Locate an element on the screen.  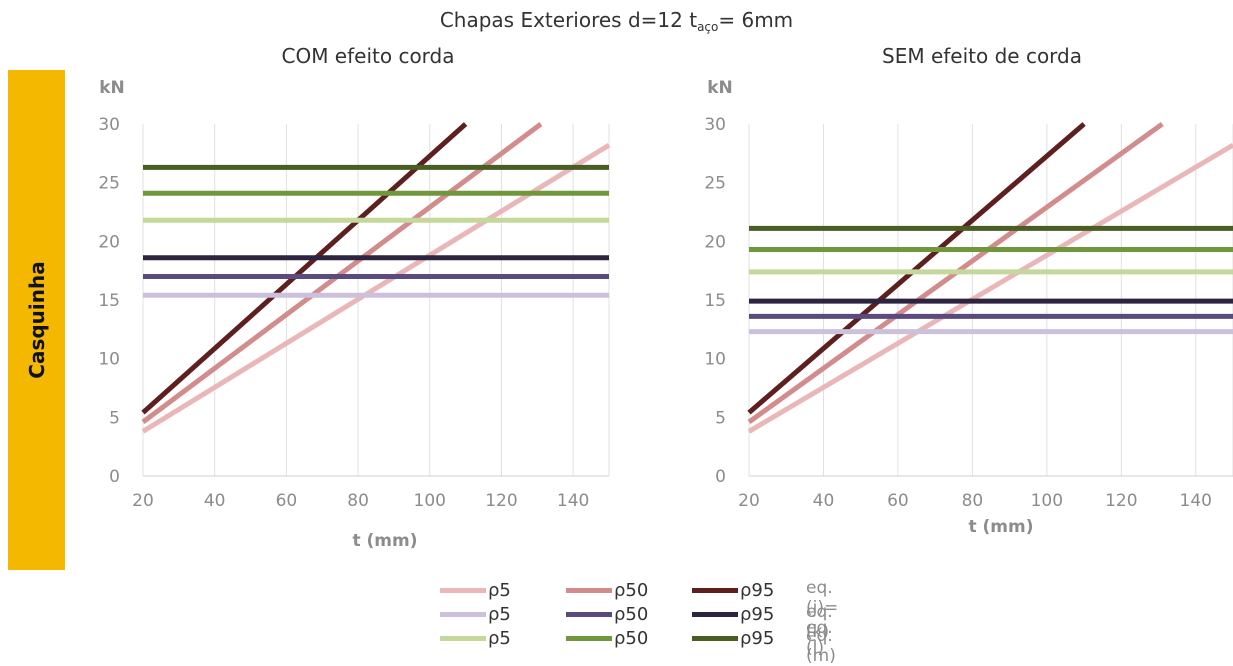
right-x-tick-label: 100 is located at coordinates (1047, 501).